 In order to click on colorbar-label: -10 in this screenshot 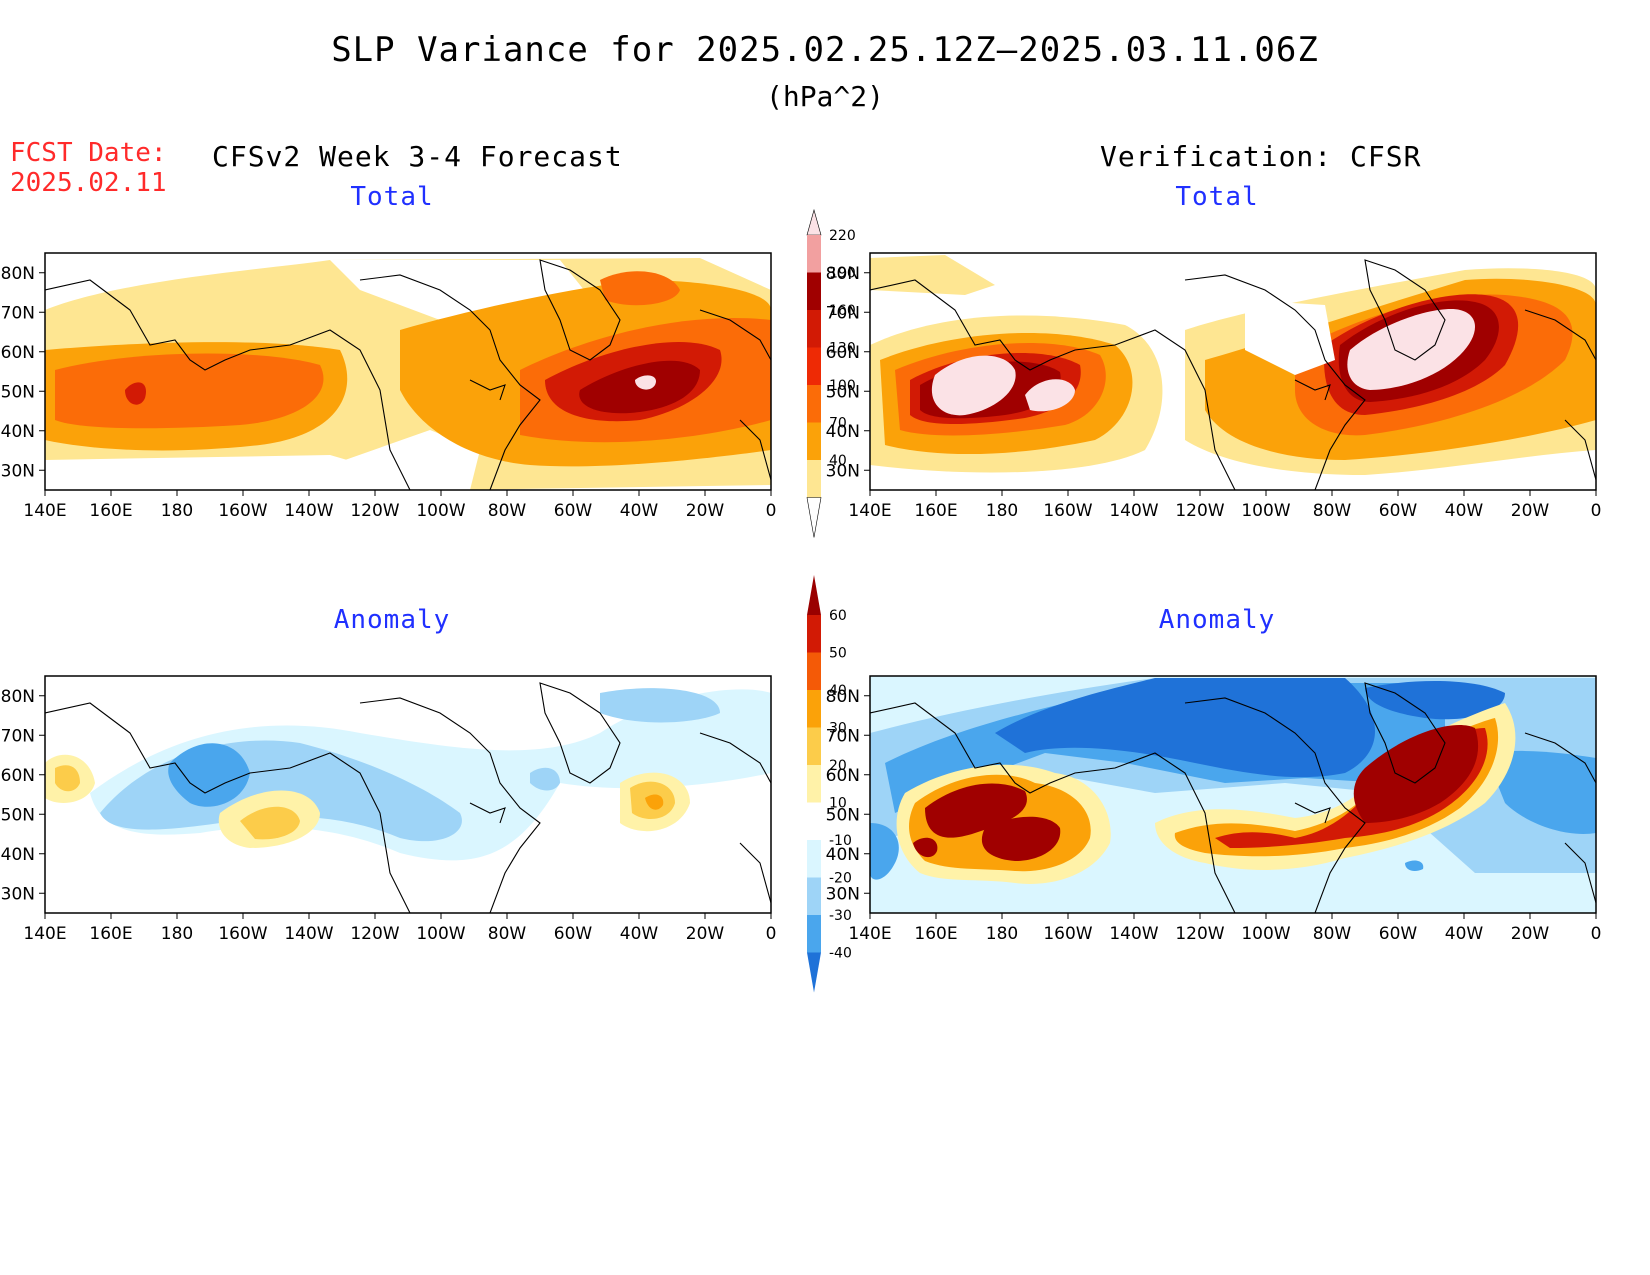, I will do `click(840, 841)`.